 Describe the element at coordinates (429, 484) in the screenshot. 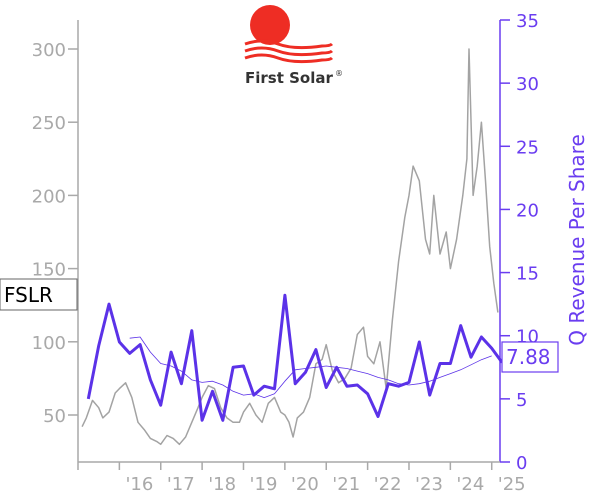

I see `x-tick-label: '23` at that location.